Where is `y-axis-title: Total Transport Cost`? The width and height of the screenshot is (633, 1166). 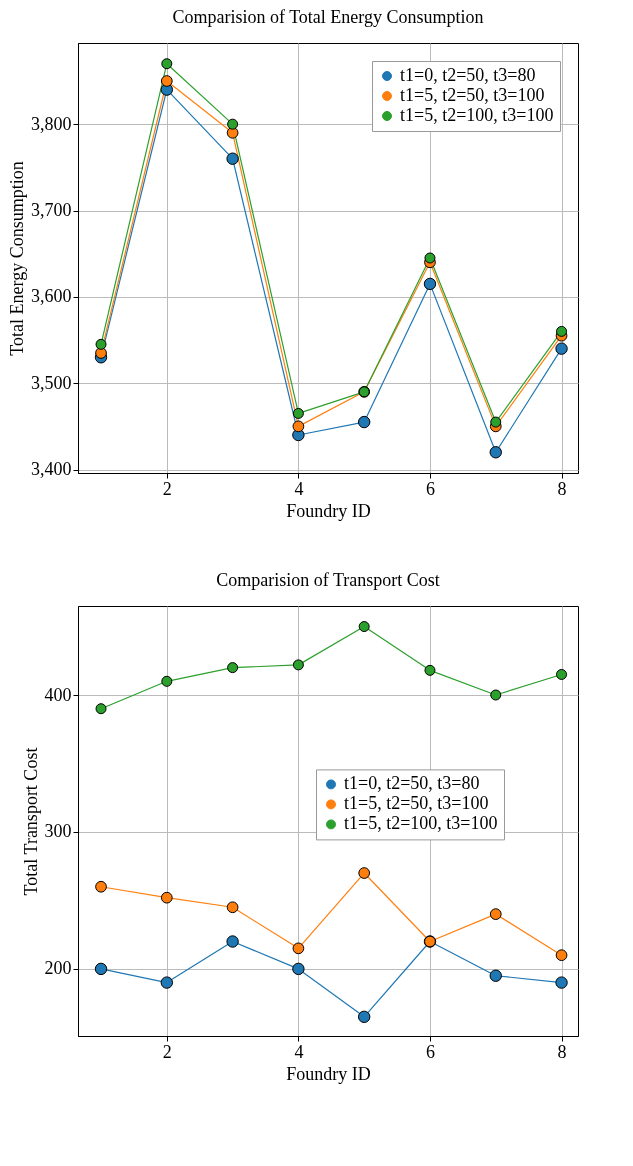
y-axis-title: Total Transport Cost is located at coordinates (30, 821).